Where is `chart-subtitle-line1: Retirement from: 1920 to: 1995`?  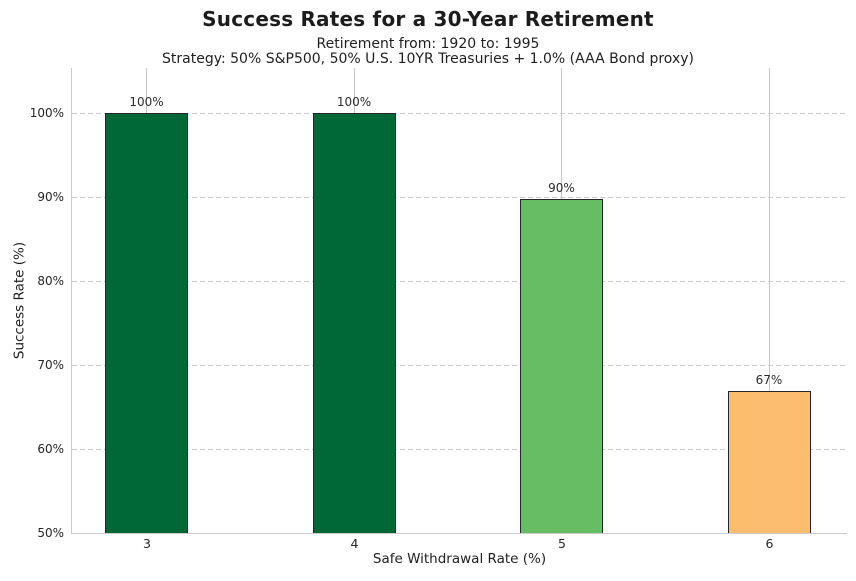
chart-subtitle-line1: Retirement from: 1920 to: 1995 is located at coordinates (428, 44).